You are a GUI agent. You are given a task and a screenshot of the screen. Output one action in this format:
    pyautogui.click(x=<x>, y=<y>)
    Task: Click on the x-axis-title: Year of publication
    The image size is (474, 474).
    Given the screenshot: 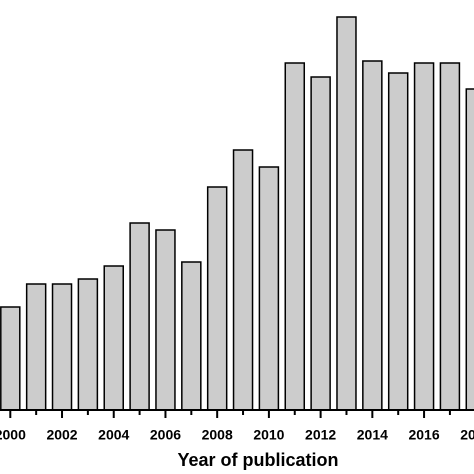 What is the action you would take?
    pyautogui.click(x=257, y=460)
    